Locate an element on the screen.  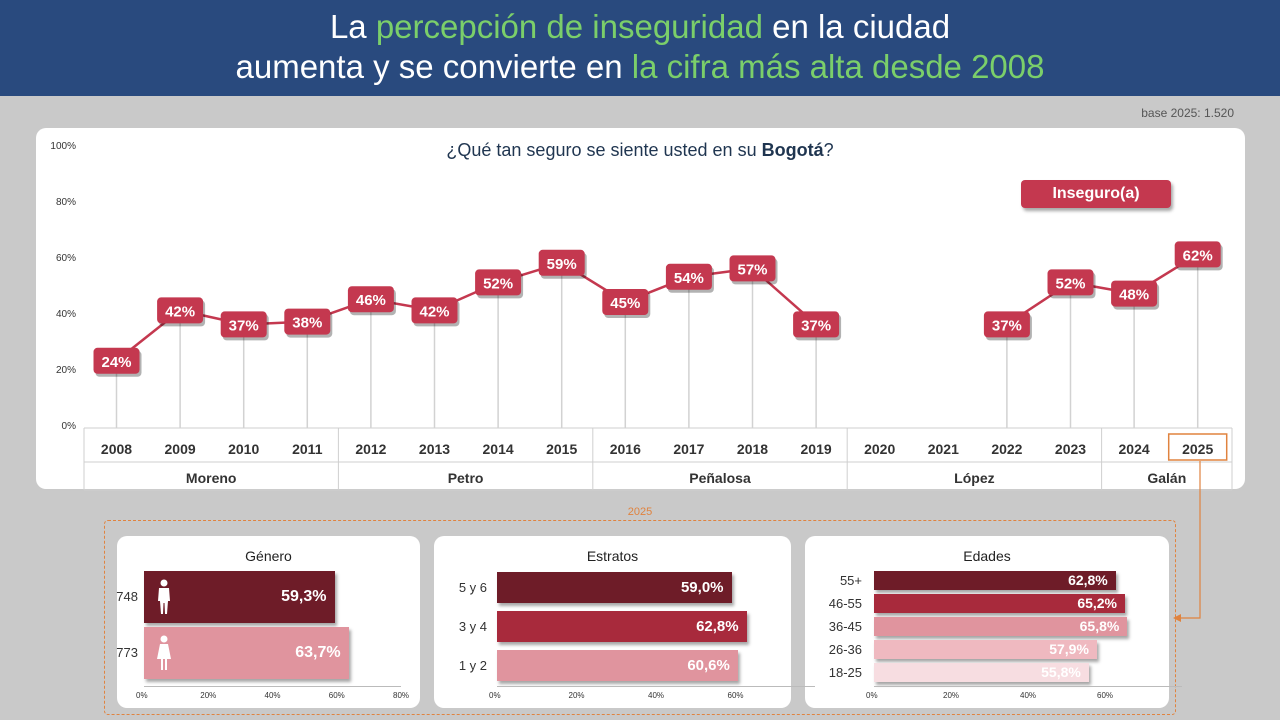
category-label: 773 is located at coordinates (127, 652).